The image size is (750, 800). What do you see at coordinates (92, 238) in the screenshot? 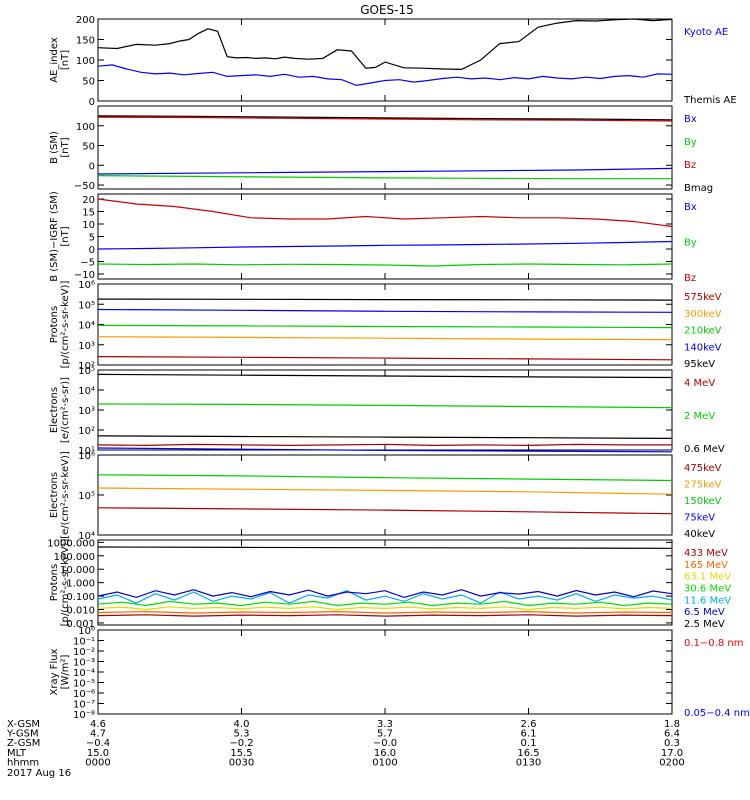
I see `y-tick-label: 5` at bounding box center [92, 238].